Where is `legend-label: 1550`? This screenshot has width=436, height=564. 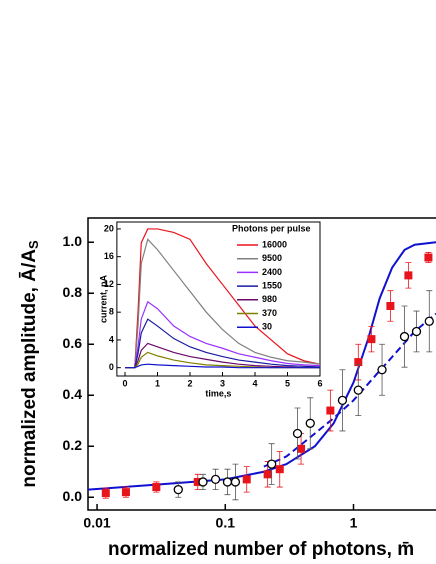
legend-label: 1550 is located at coordinates (272, 285).